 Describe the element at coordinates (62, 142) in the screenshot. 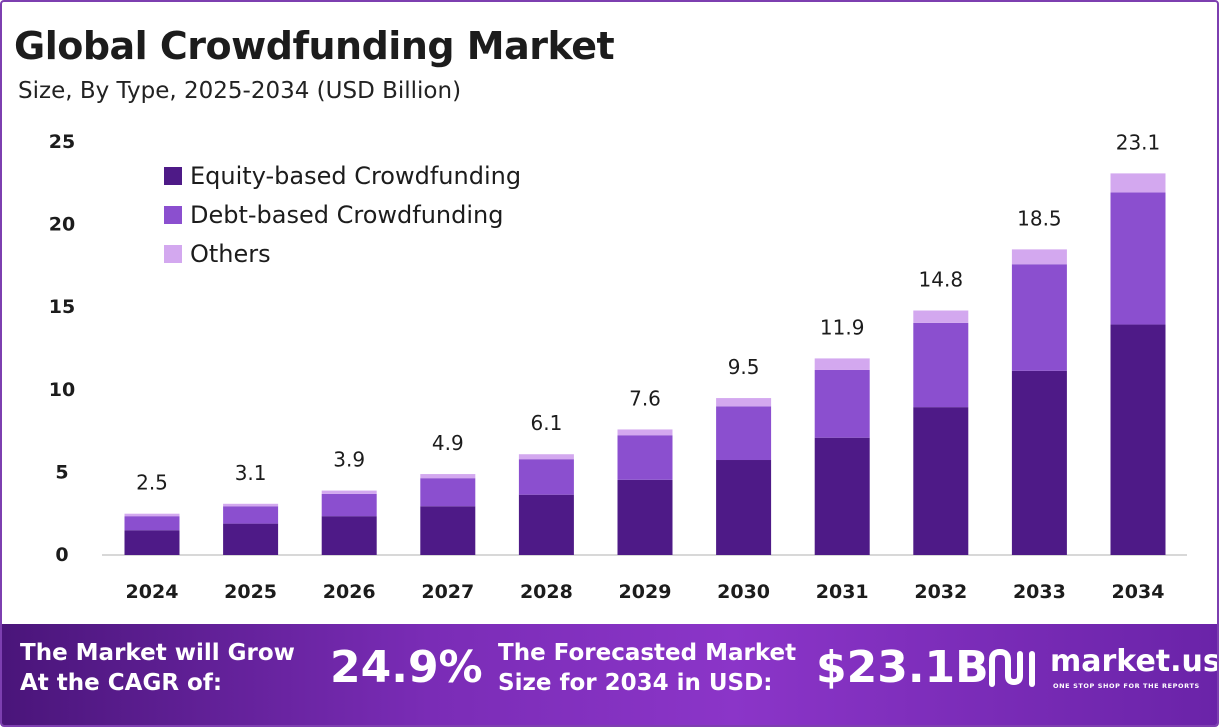

I see `y-tick-label: 25` at that location.